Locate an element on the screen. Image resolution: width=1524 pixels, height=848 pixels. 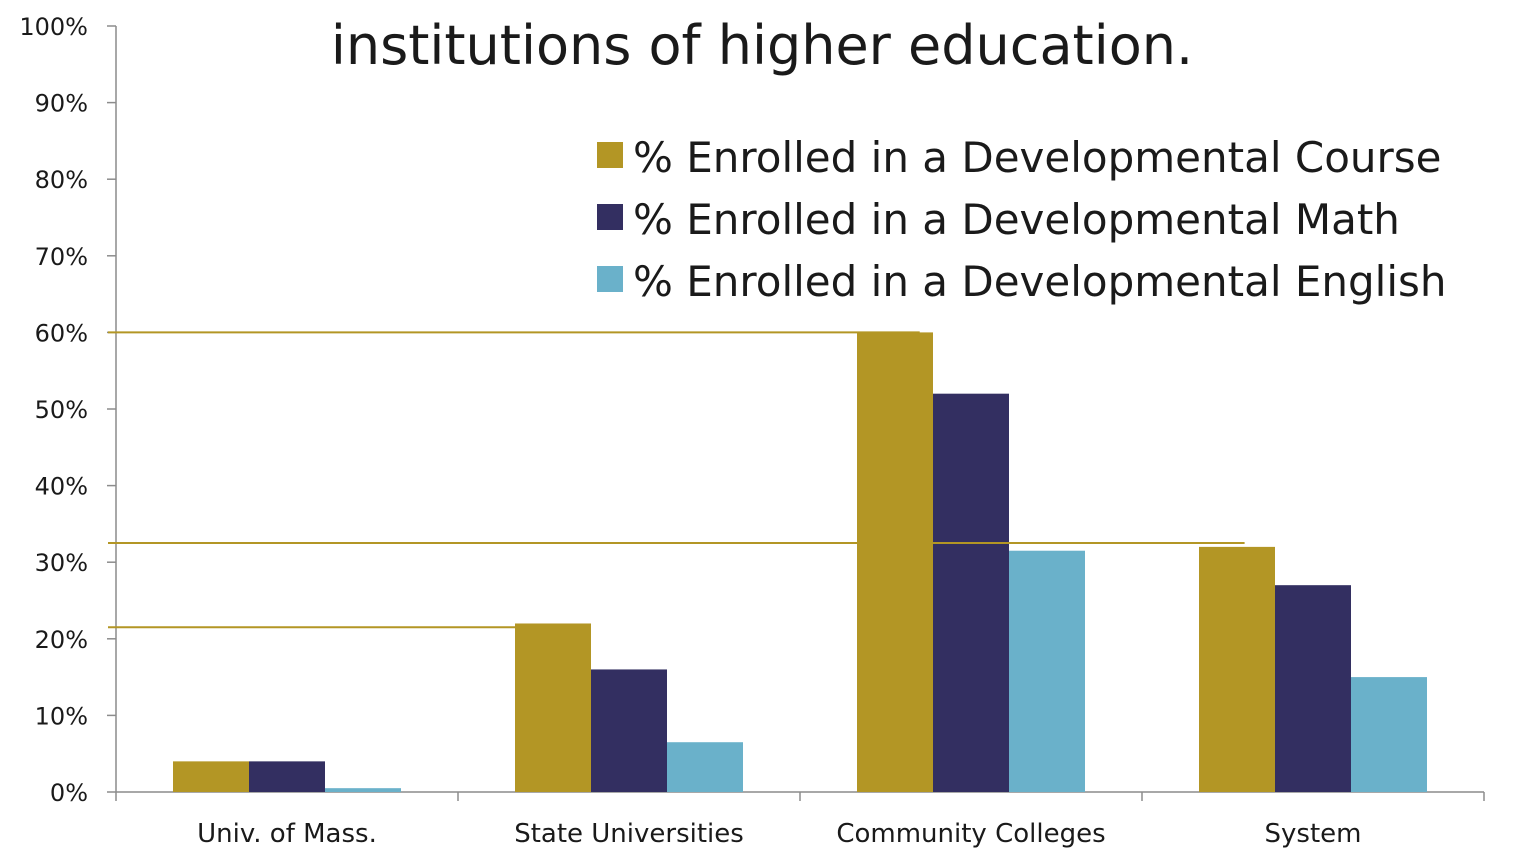
y-tick-label: 20% is located at coordinates (61, 640).